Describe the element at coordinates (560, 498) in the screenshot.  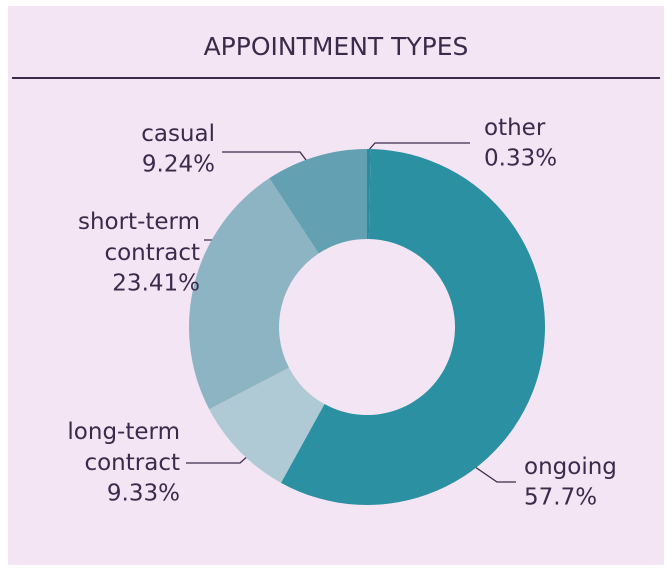
I see `value-label: 57.7%` at that location.